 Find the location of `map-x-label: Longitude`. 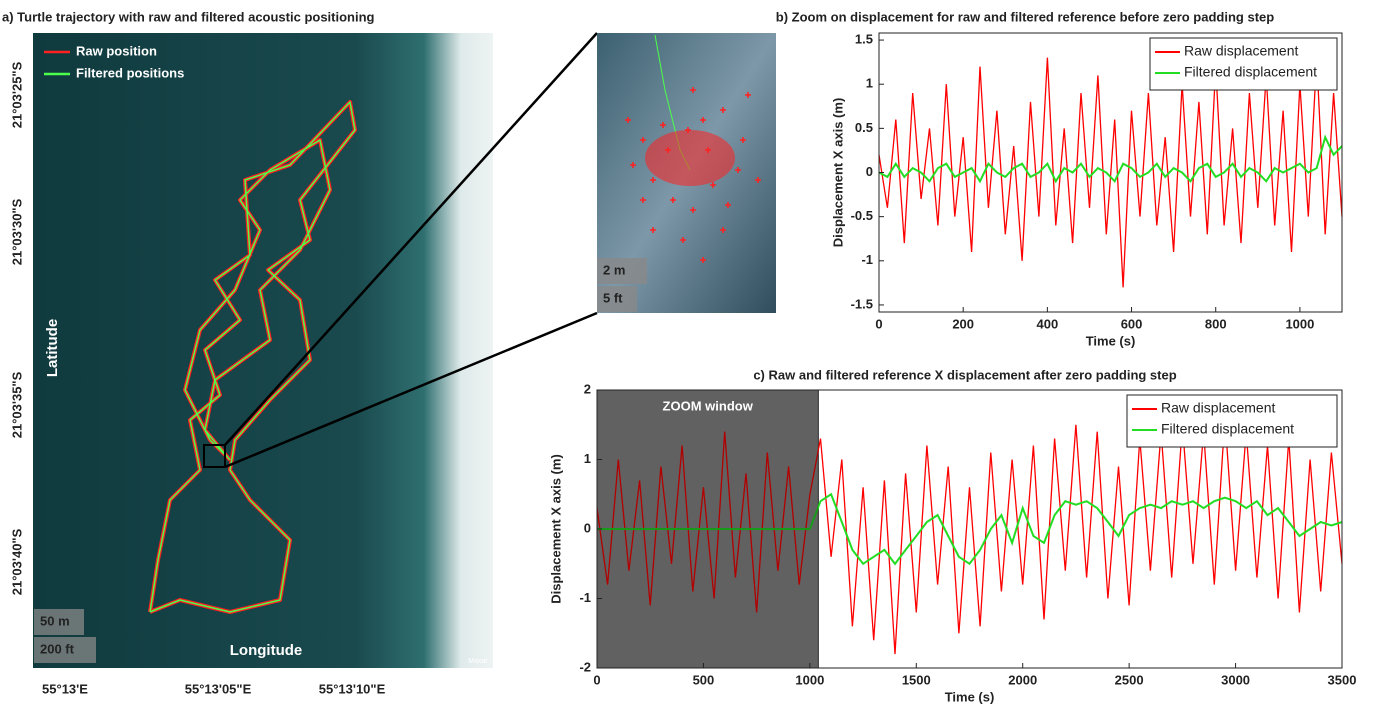

map-x-label: Longitude is located at coordinates (266, 650).